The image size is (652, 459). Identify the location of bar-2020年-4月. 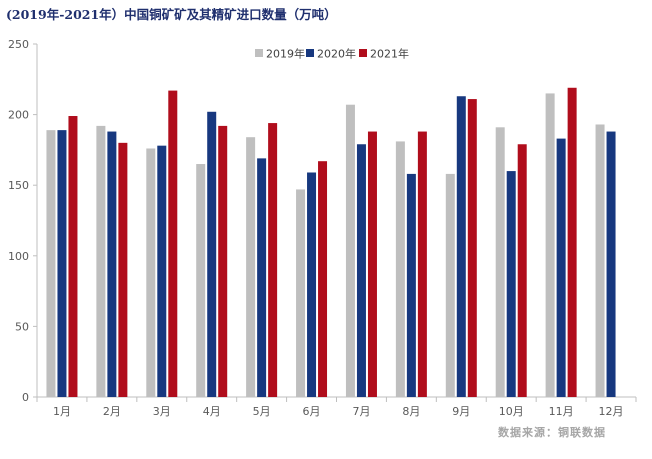
(212, 254).